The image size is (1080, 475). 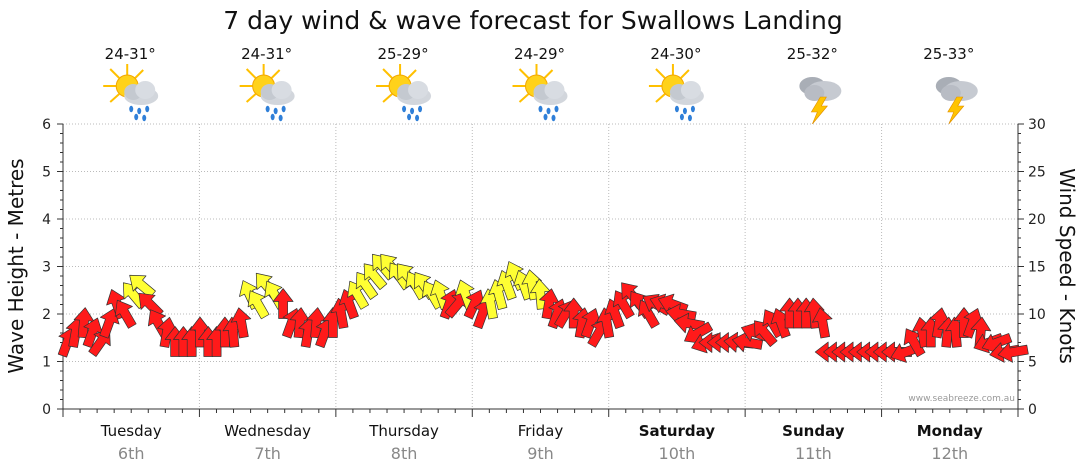 What do you see at coordinates (267, 431) in the screenshot?
I see `day-name-label: Wednesday` at bounding box center [267, 431].